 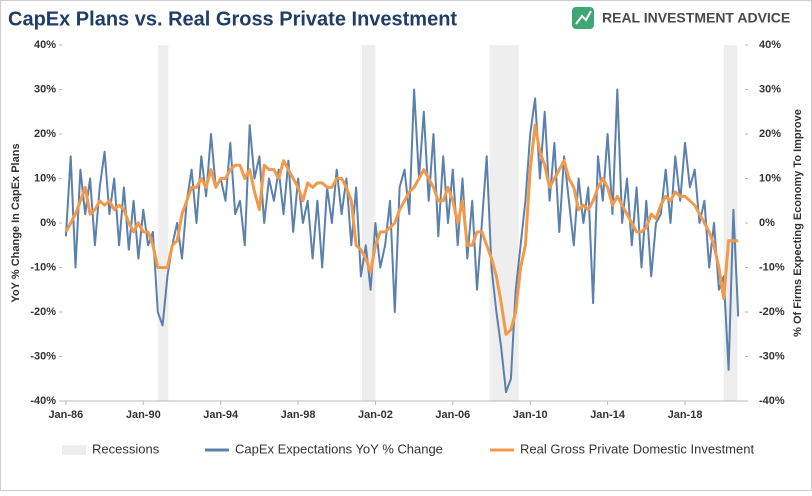 What do you see at coordinates (45, 45) in the screenshot?
I see `y-tick-label: 40%` at bounding box center [45, 45].